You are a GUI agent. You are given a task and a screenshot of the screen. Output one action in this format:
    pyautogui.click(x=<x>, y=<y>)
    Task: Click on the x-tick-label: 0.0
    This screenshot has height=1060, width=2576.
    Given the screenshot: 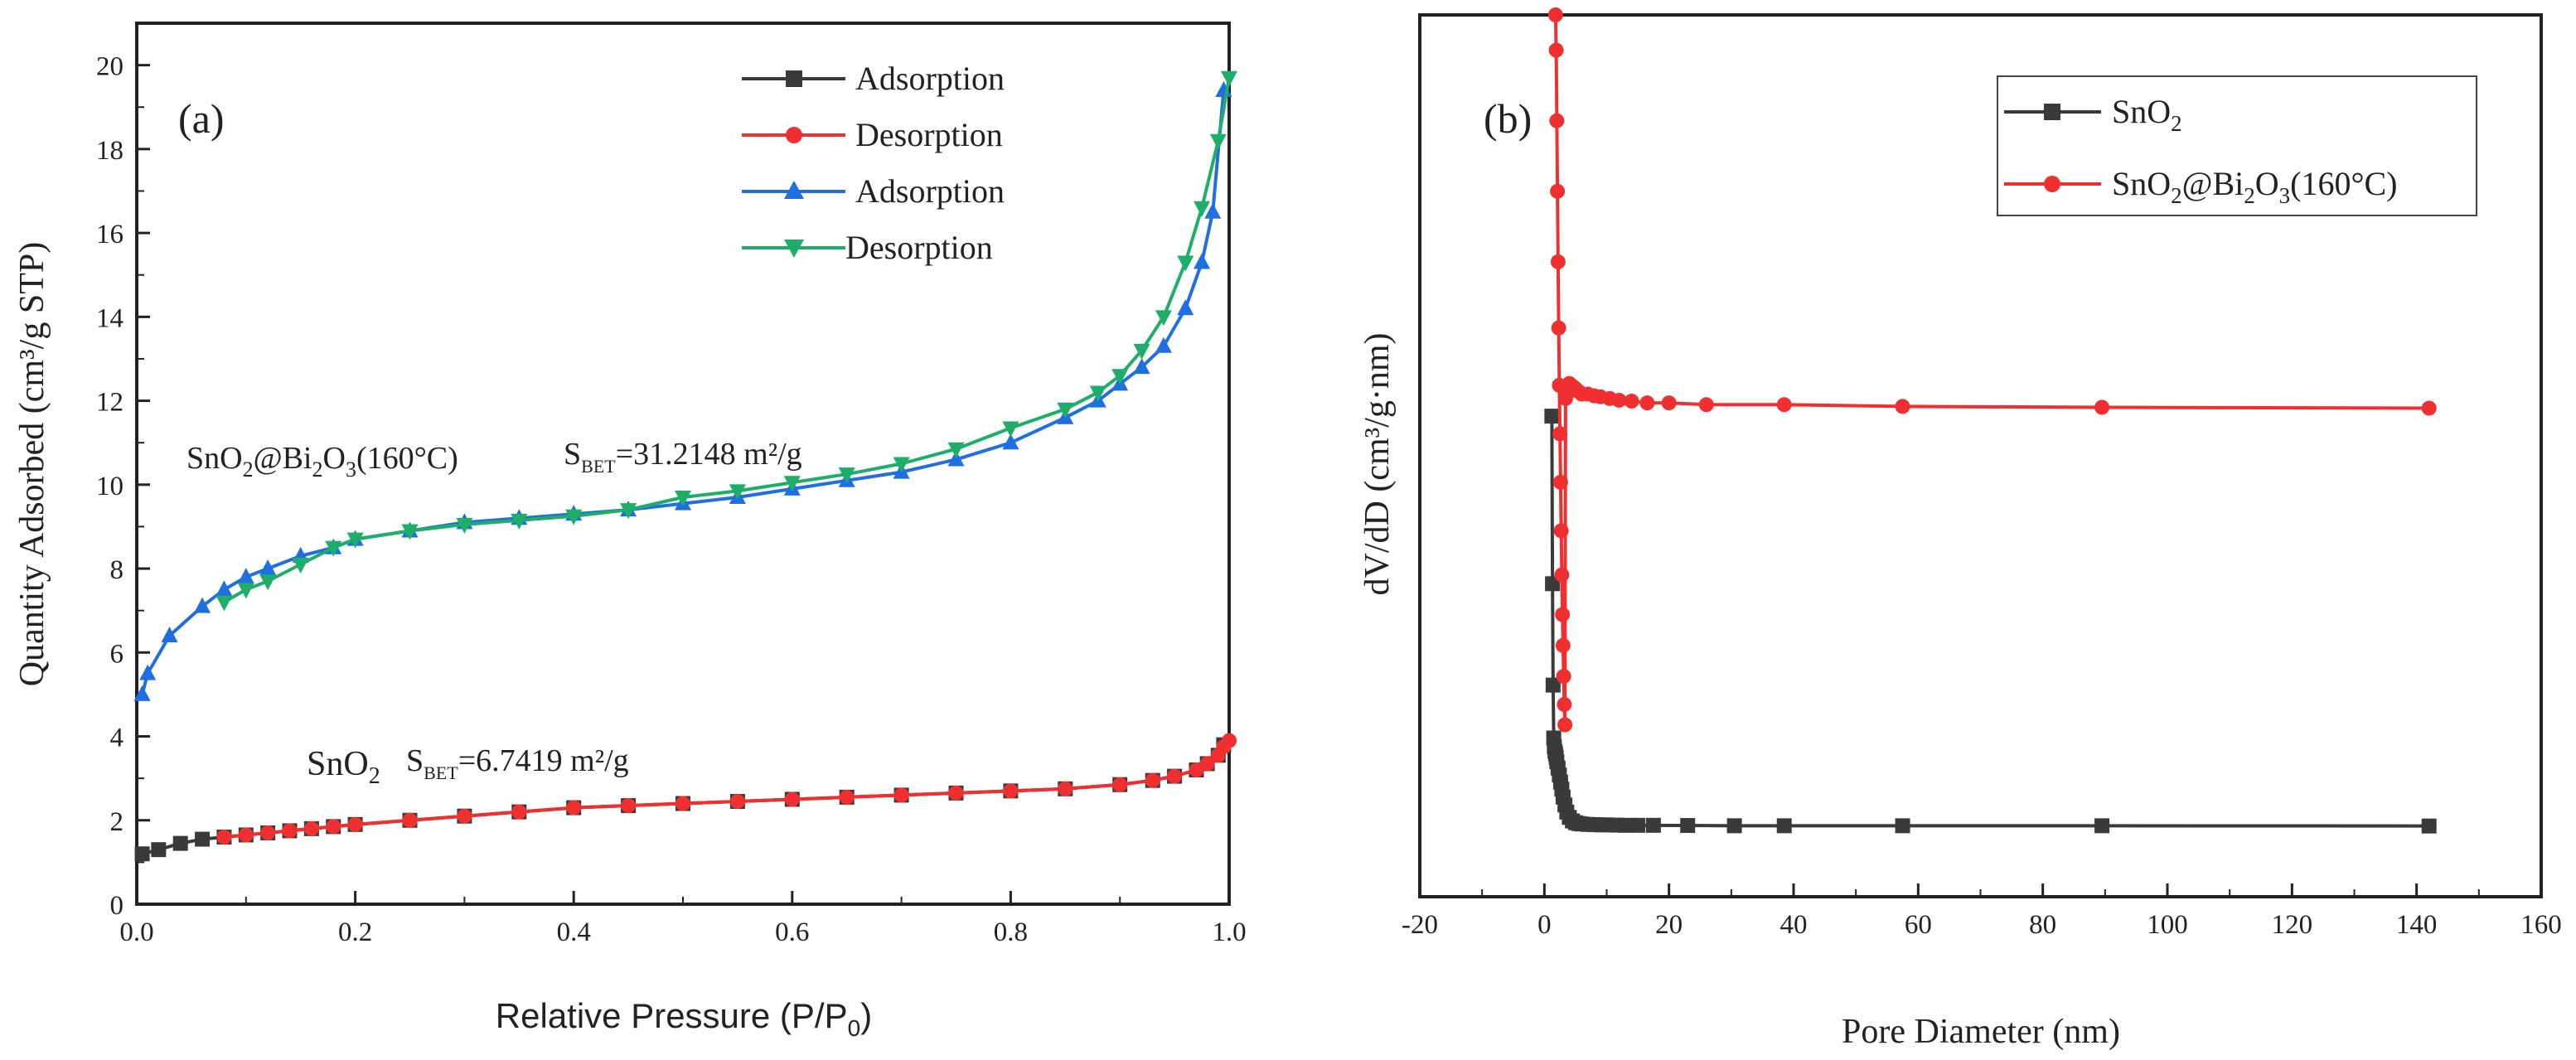 What is the action you would take?
    pyautogui.click(x=136, y=932)
    